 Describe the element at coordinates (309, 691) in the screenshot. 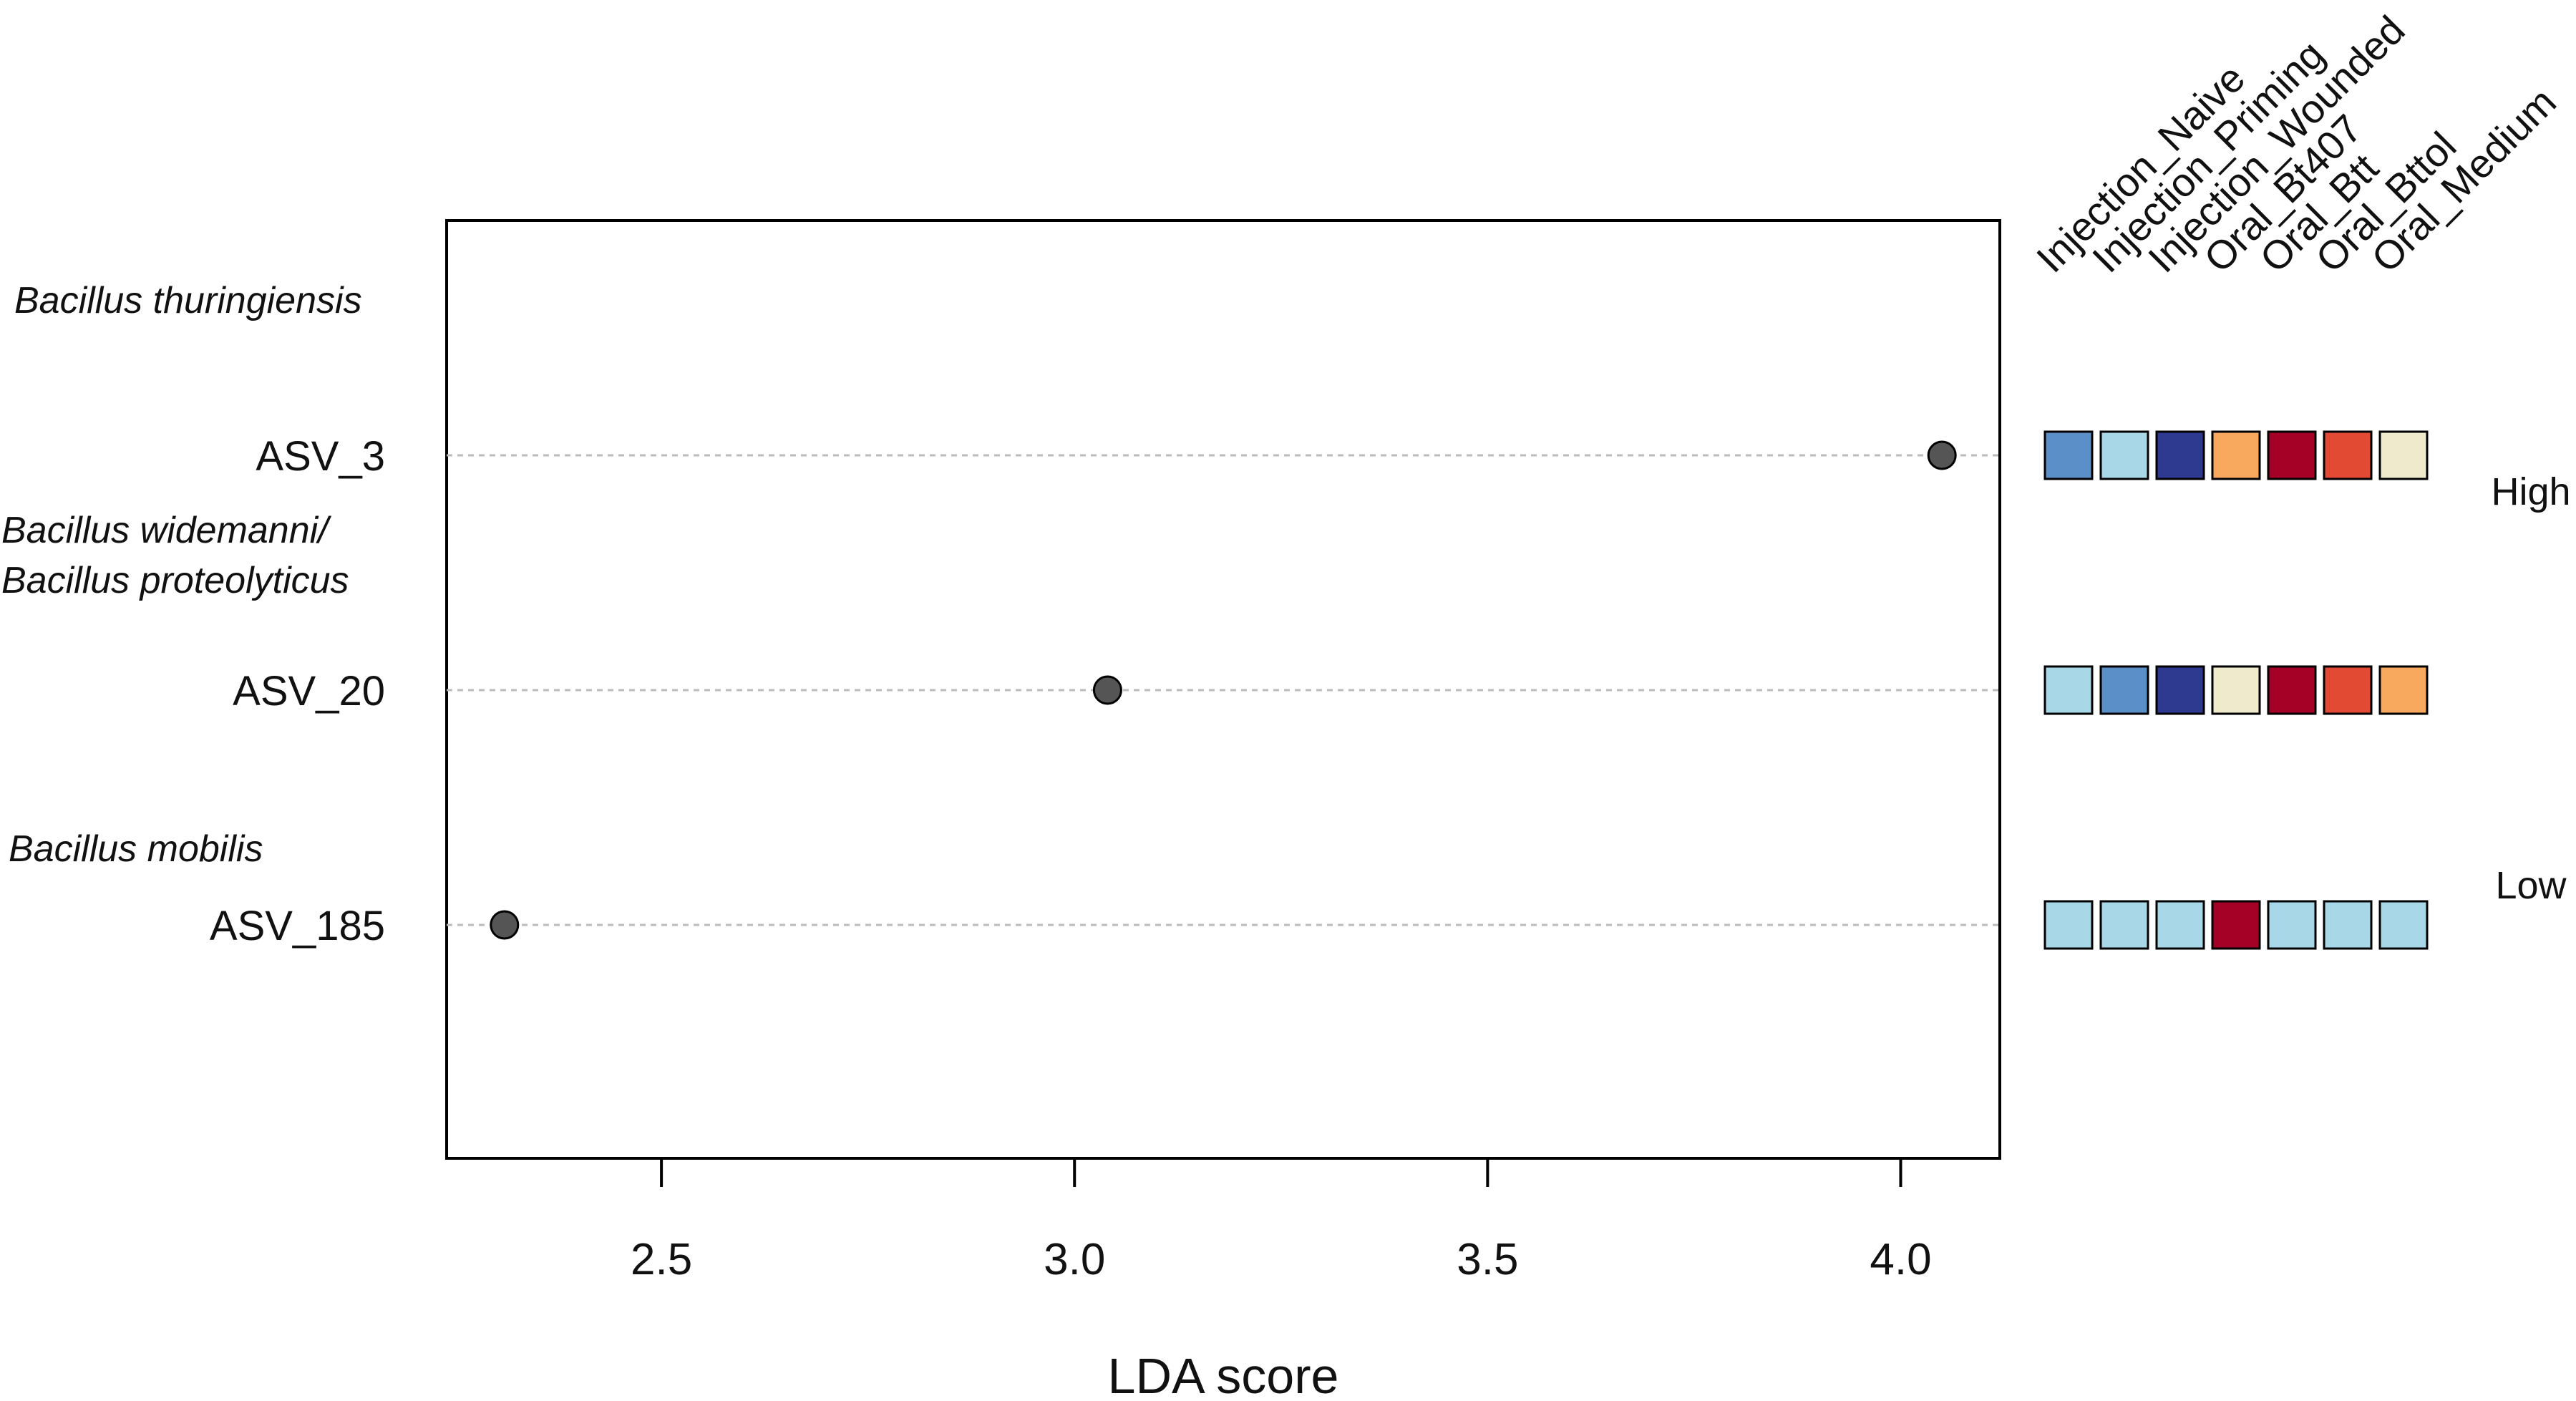

I see `feature-label: ASV_20` at that location.